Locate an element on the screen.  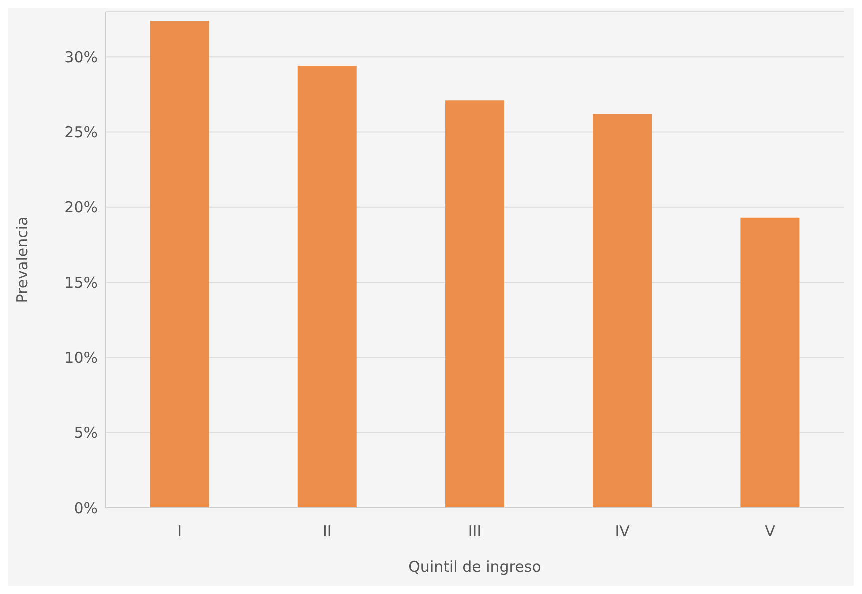
y-tick-label: 0% is located at coordinates (86, 508).